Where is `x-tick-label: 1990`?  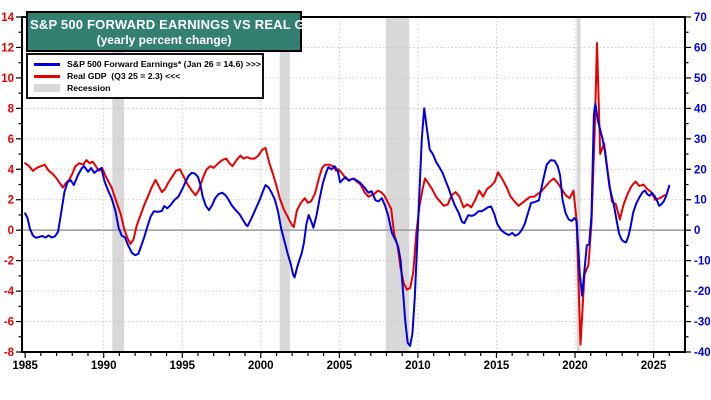 x-tick-label: 1990 is located at coordinates (104, 366).